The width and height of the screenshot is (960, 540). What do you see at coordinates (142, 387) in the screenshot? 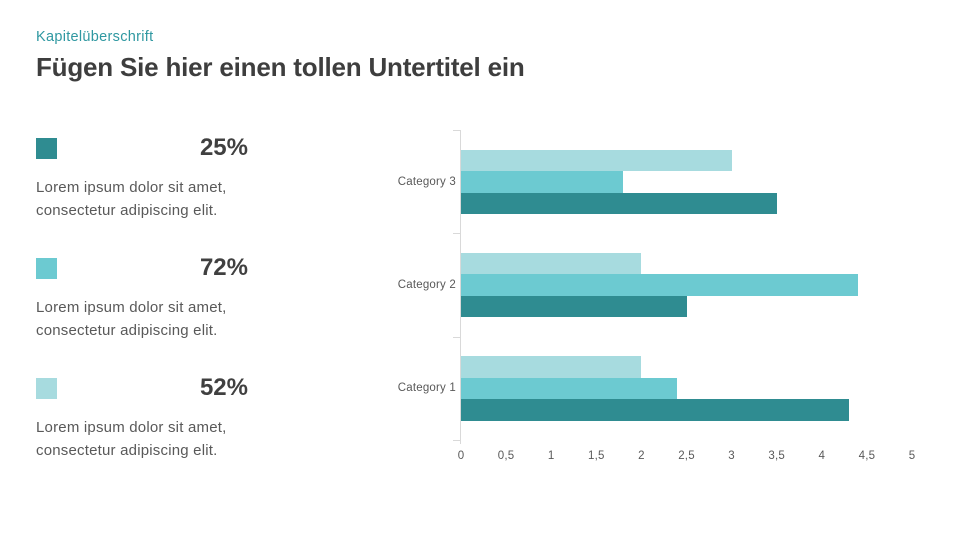
I see `stat-header-3: 52%` at bounding box center [142, 387].